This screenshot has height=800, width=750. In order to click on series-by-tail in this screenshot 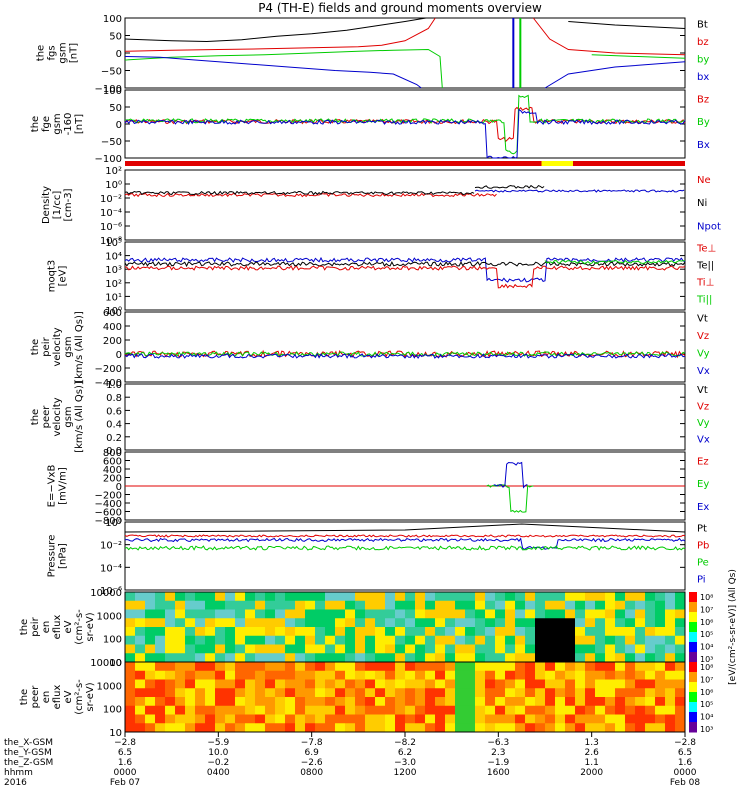, I will do `click(638, 56)`.